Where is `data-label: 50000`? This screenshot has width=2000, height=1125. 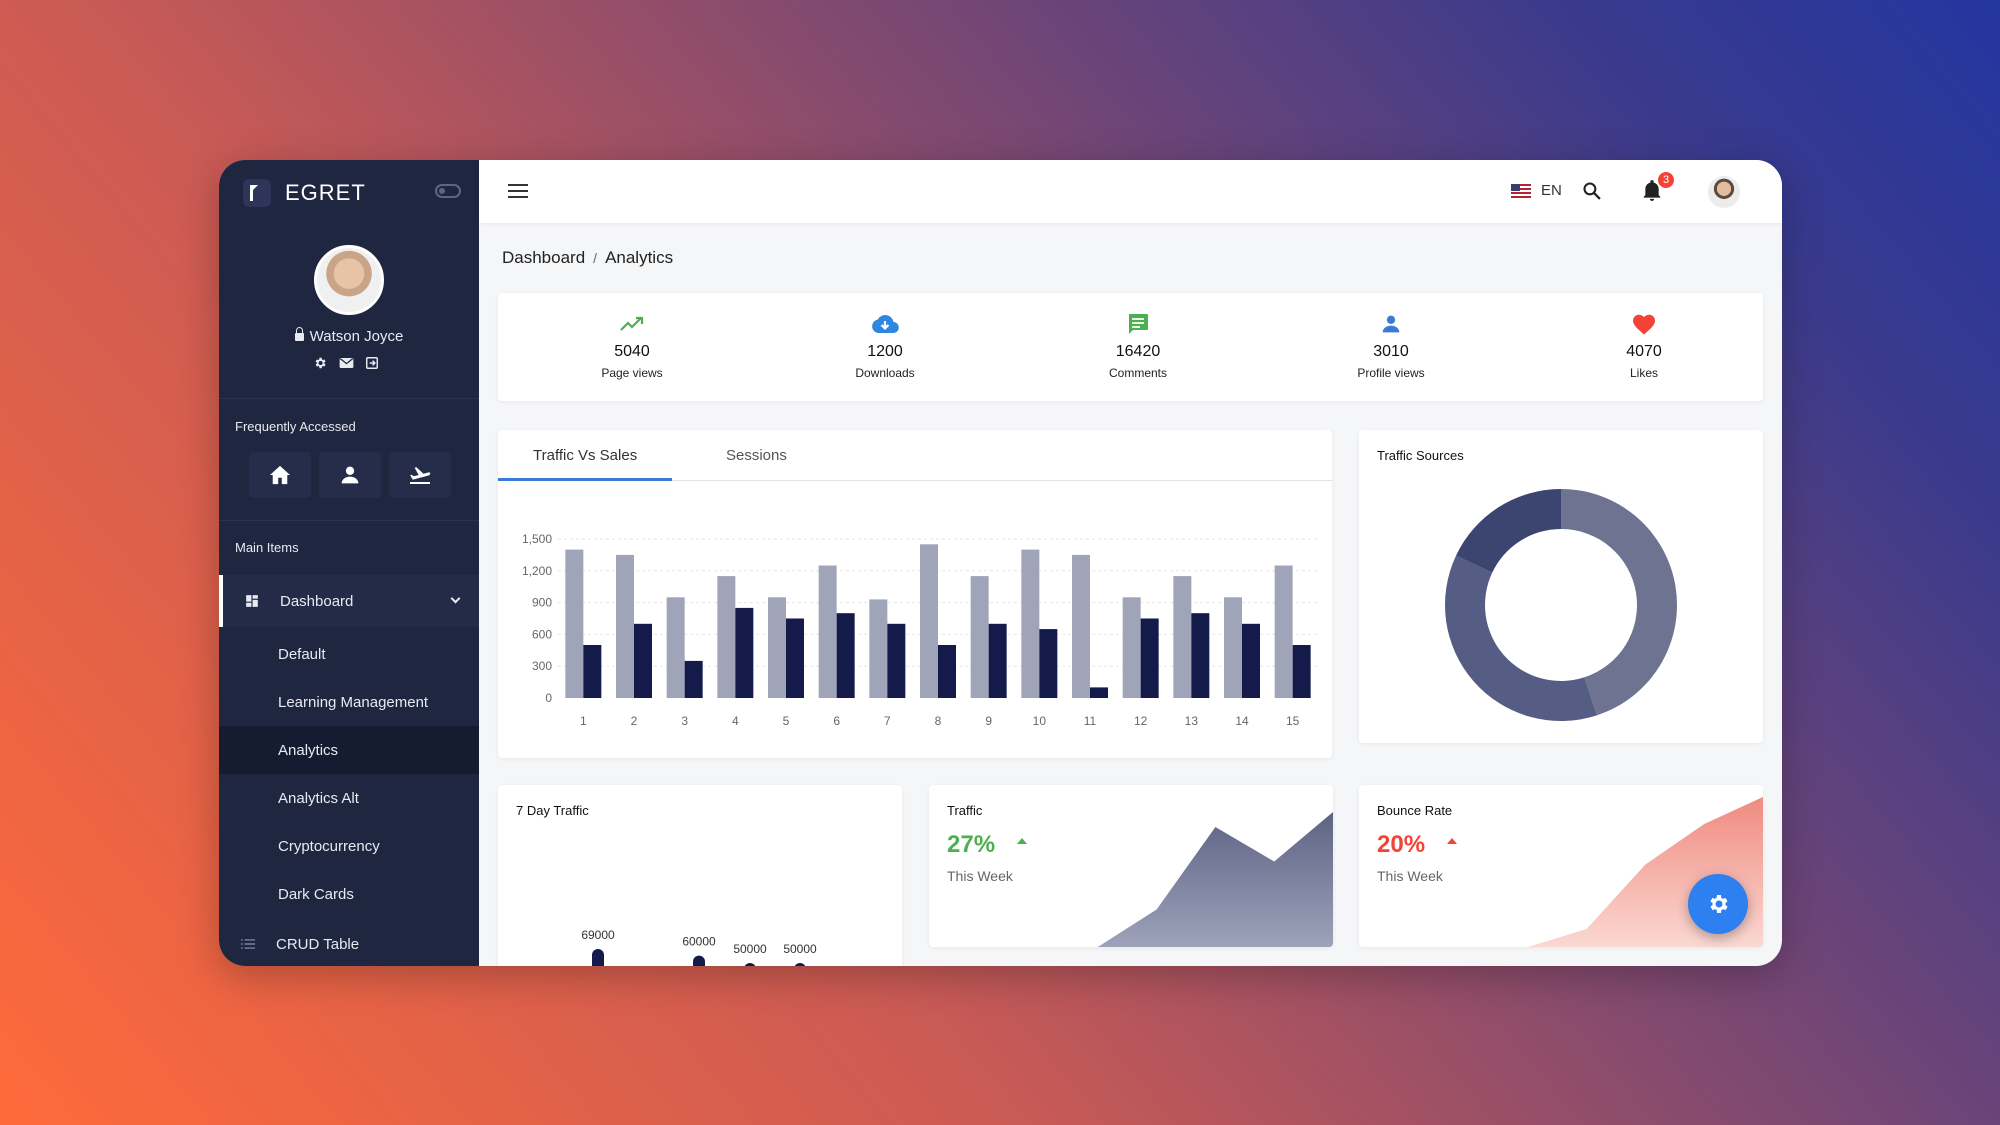 data-label: 50000 is located at coordinates (750, 949).